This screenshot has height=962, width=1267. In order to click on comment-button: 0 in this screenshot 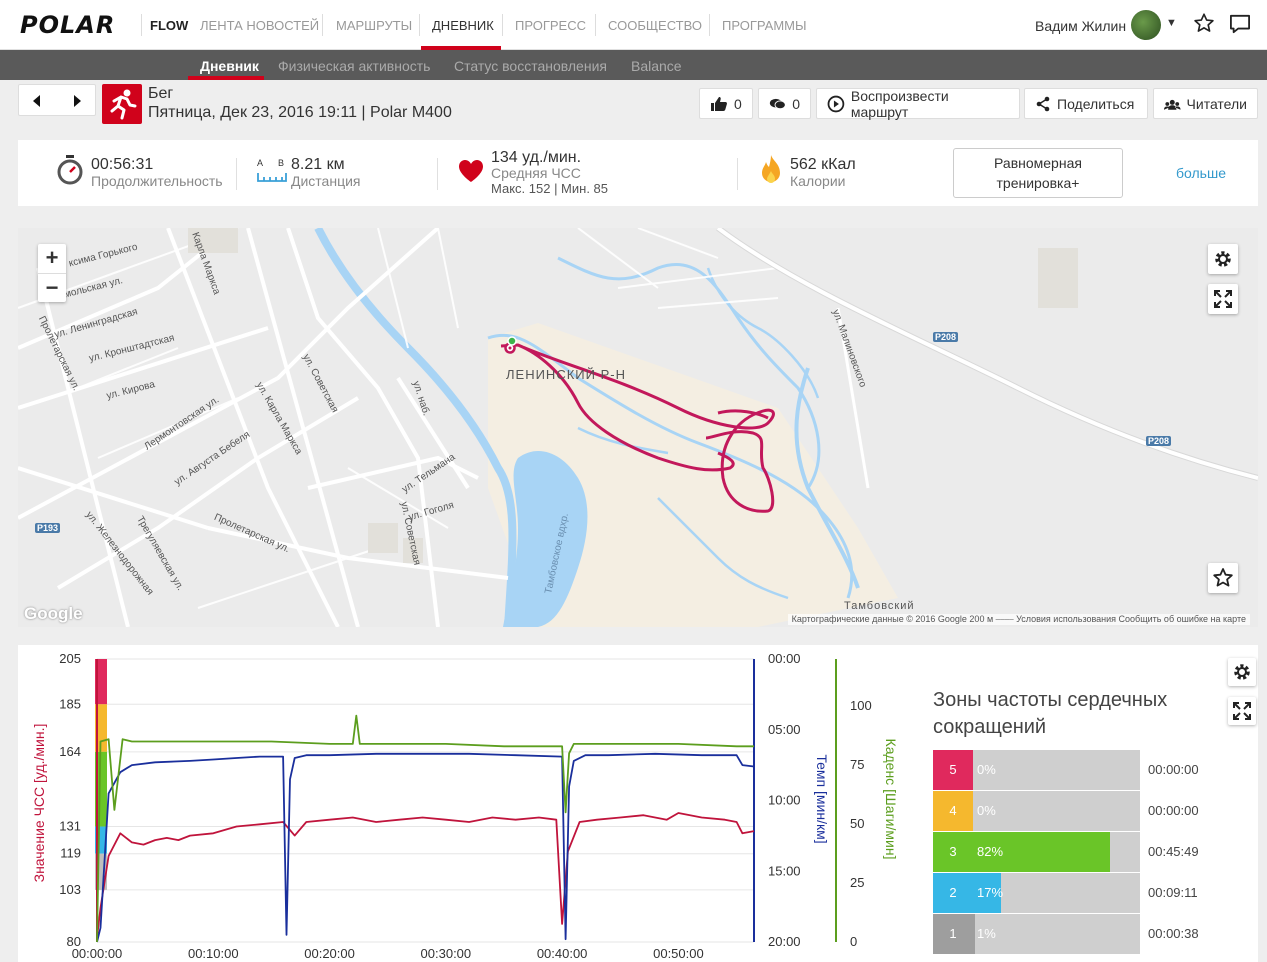, I will do `click(784, 103)`.